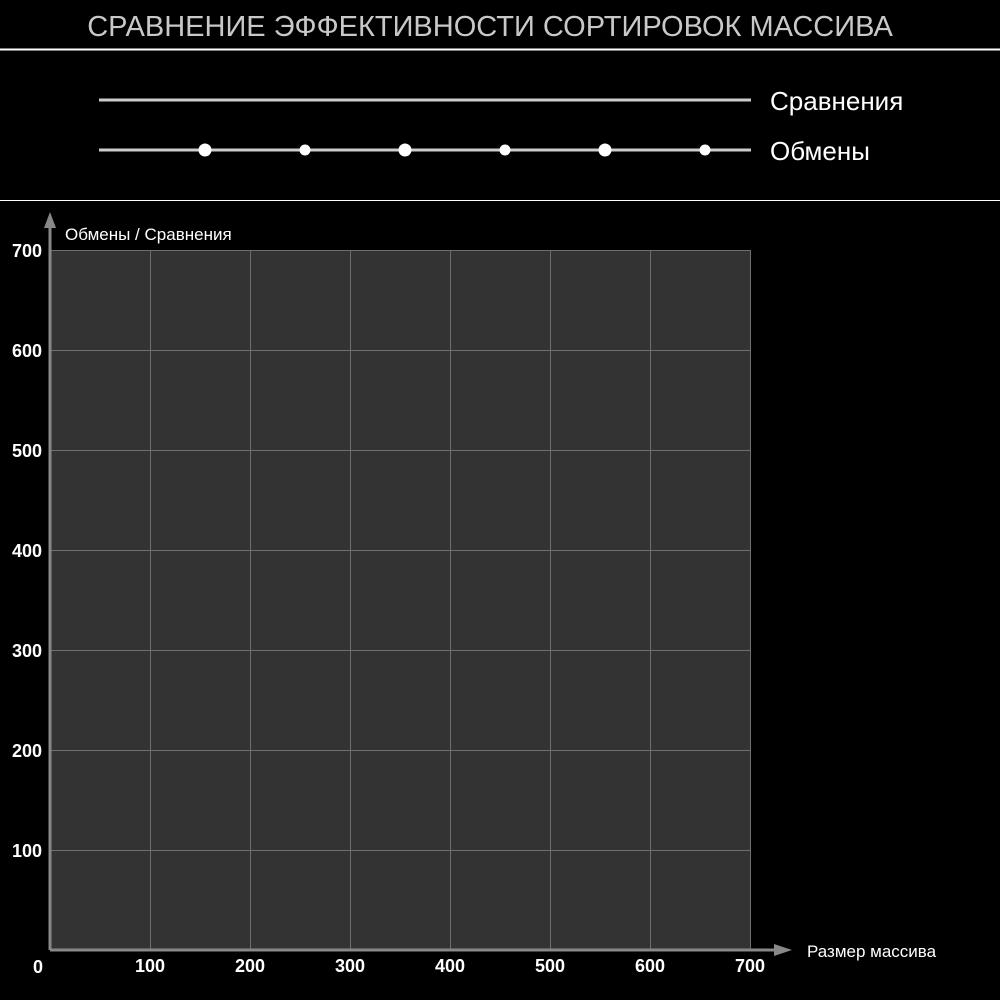 This screenshot has width=1000, height=1000. What do you see at coordinates (399, 966) in the screenshot?
I see `x-tick-labels: 0 100 200 300 400 500 600 700` at bounding box center [399, 966].